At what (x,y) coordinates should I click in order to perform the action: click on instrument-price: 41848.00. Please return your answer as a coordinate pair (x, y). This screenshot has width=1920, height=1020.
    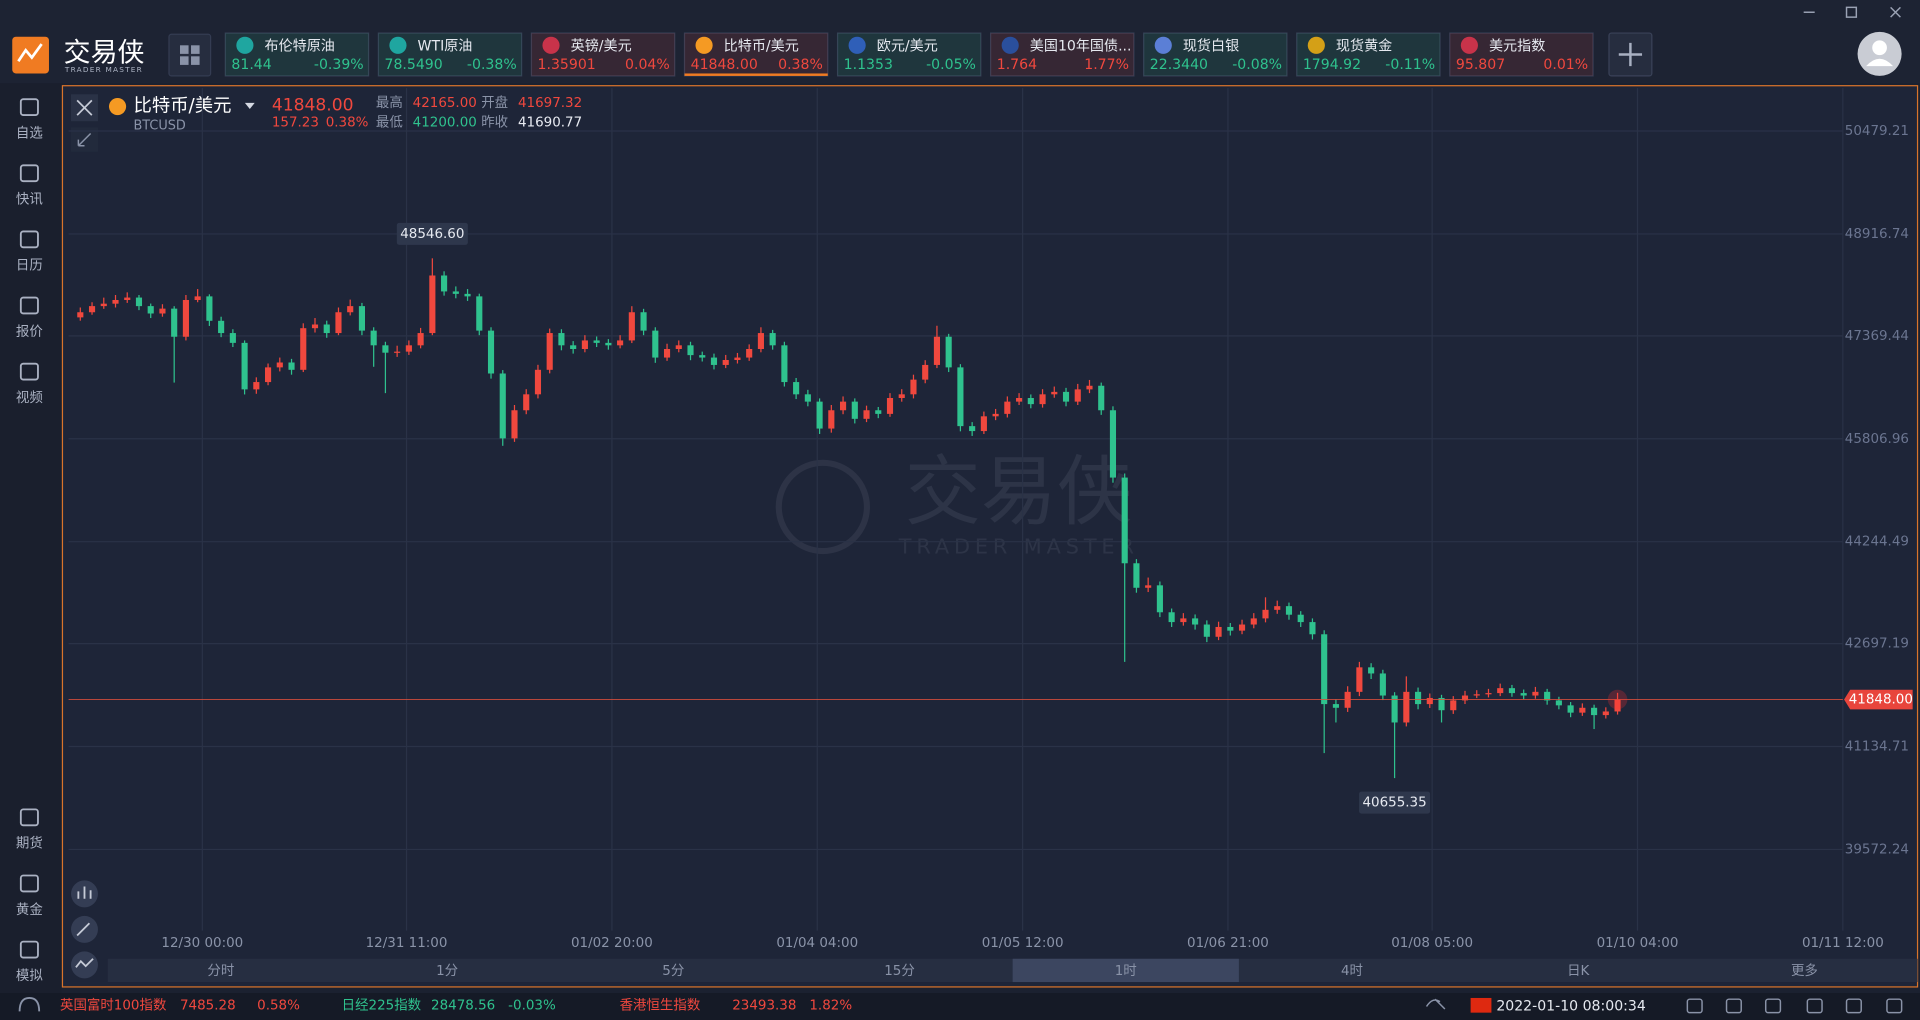
    Looking at the image, I should click on (313, 105).